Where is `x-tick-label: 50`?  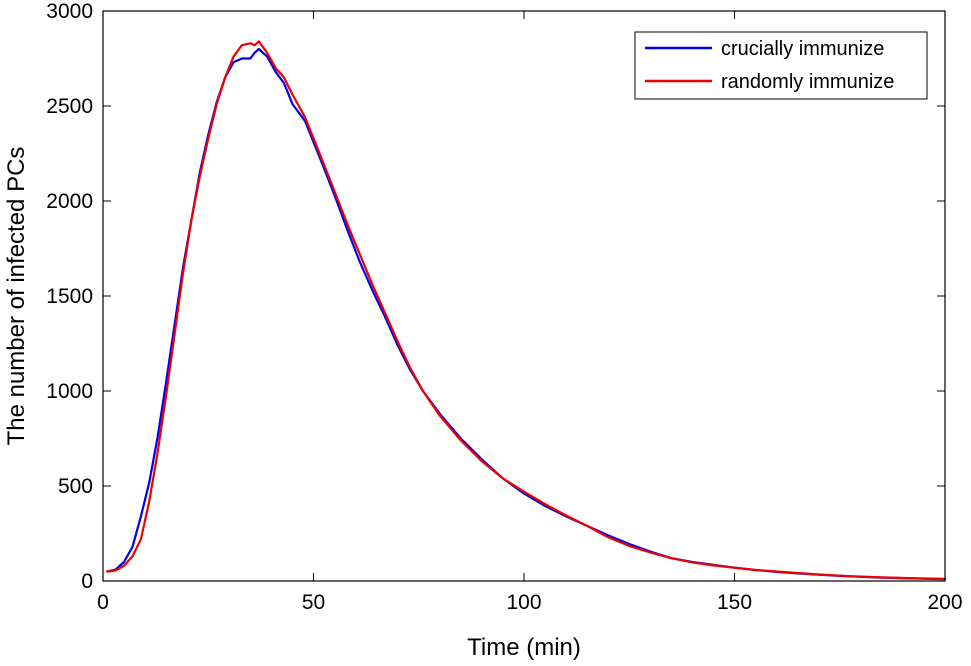 x-tick-label: 50 is located at coordinates (313, 602).